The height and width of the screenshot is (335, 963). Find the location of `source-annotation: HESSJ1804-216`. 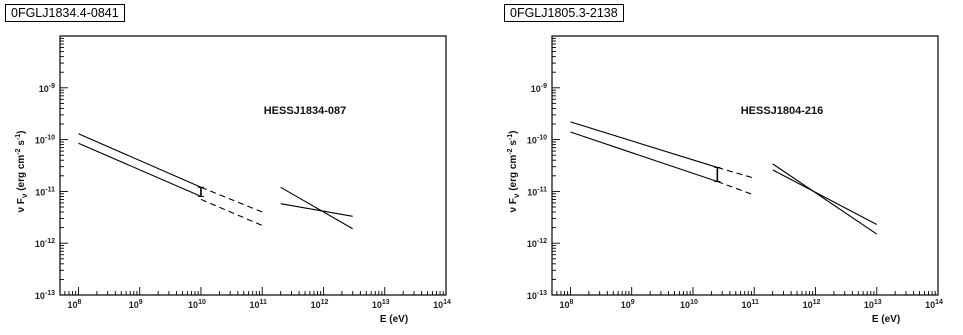

source-annotation: HESSJ1804-216 is located at coordinates (782, 111).